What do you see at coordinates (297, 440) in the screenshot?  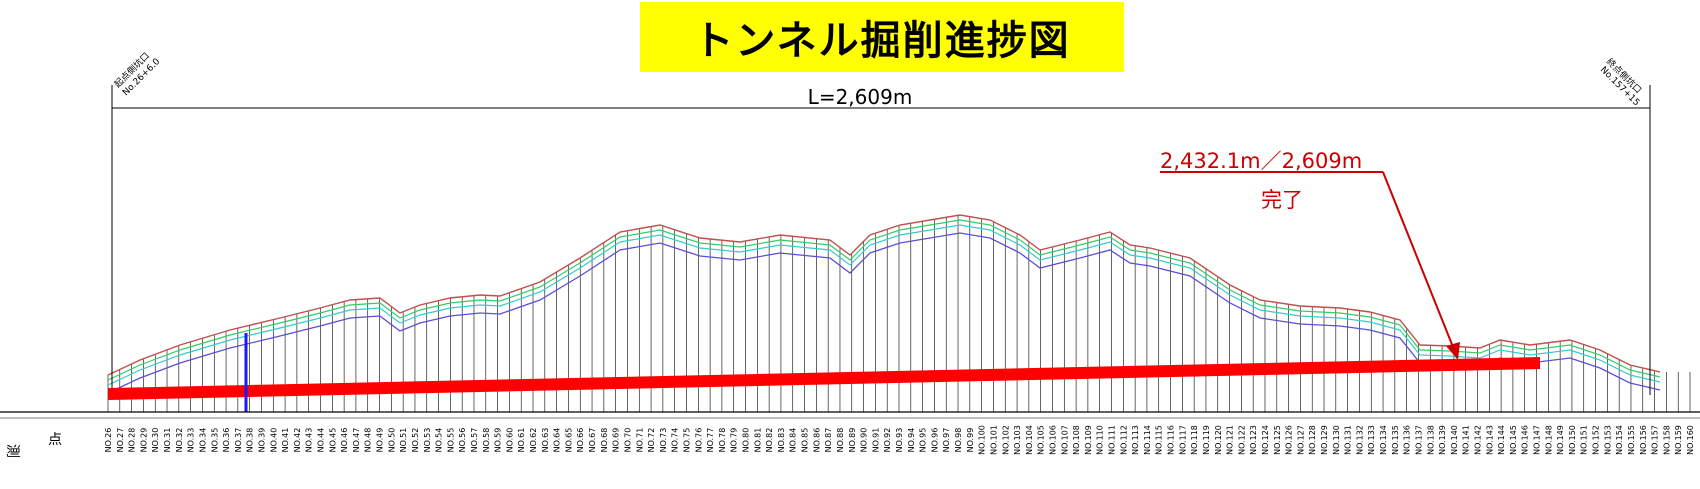 I see `station-tick-label: NO.42` at bounding box center [297, 440].